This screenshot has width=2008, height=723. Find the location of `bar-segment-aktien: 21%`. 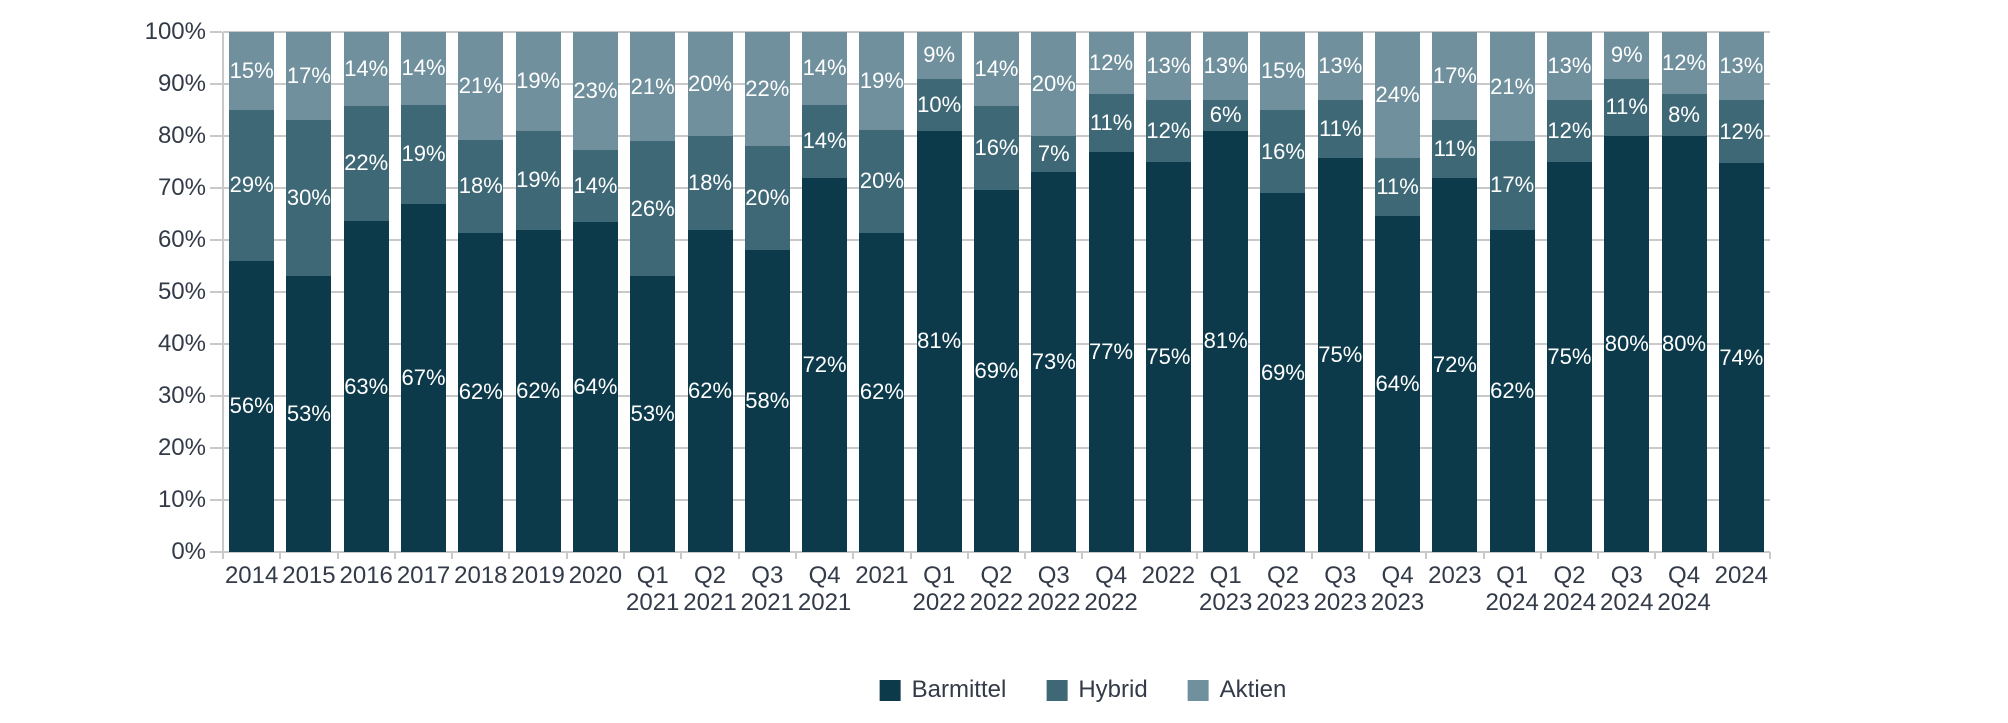

bar-segment-aktien: 21% is located at coordinates (653, 87).